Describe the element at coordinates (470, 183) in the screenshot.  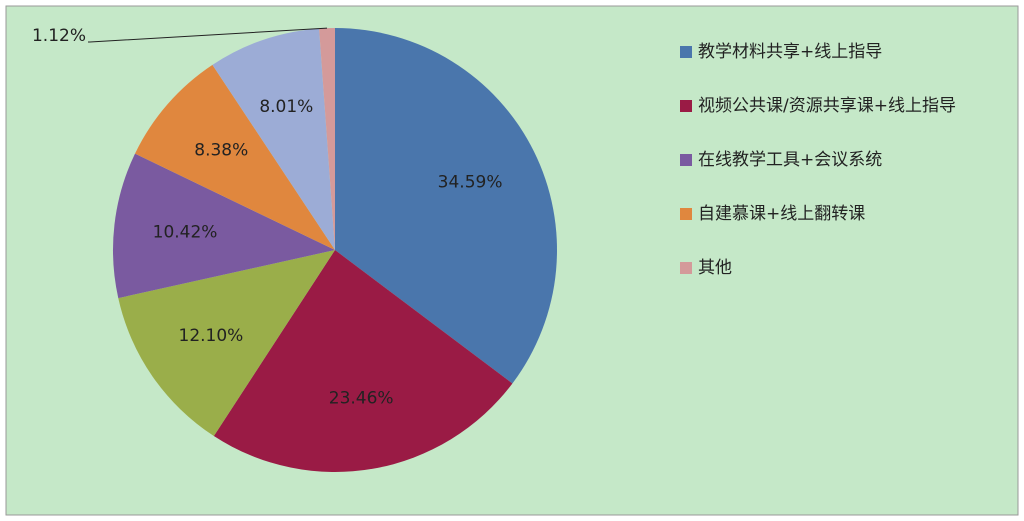
I see `data-label: 34.59%` at that location.